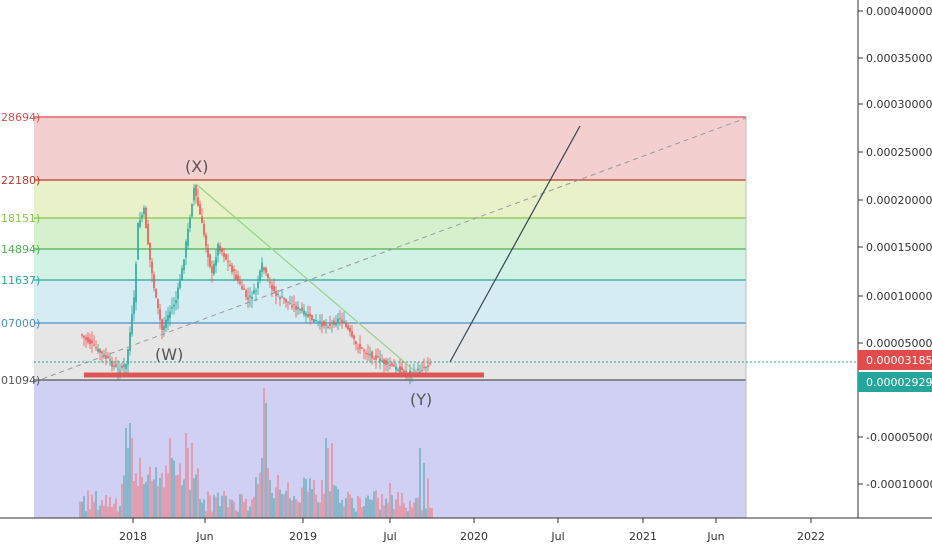 Image resolution: width=932 pixels, height=554 pixels. What do you see at coordinates (474, 536) in the screenshot?
I see `x-tick-label: 2020` at bounding box center [474, 536].